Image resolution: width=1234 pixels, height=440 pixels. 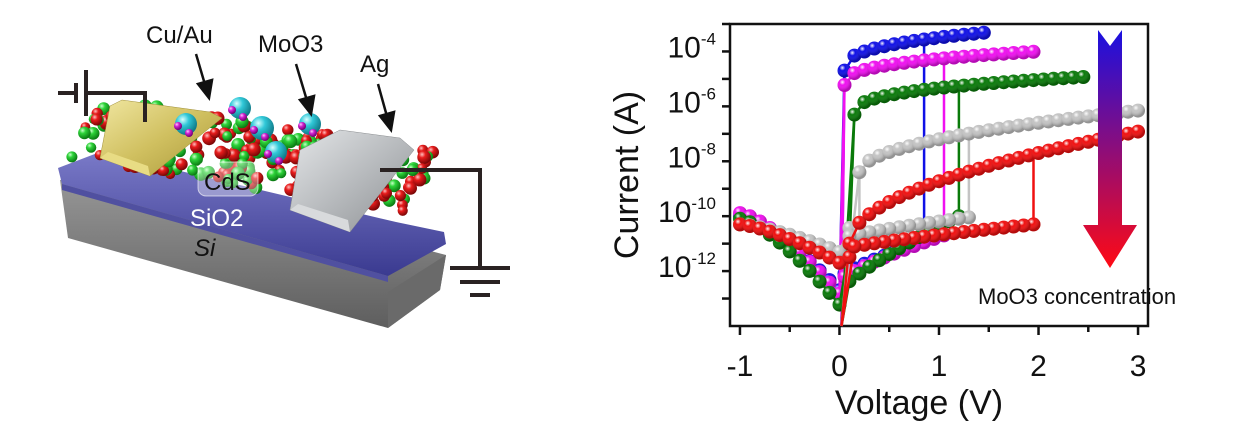 I want to click on voltage-source-icon, so click(x=102, y=96).